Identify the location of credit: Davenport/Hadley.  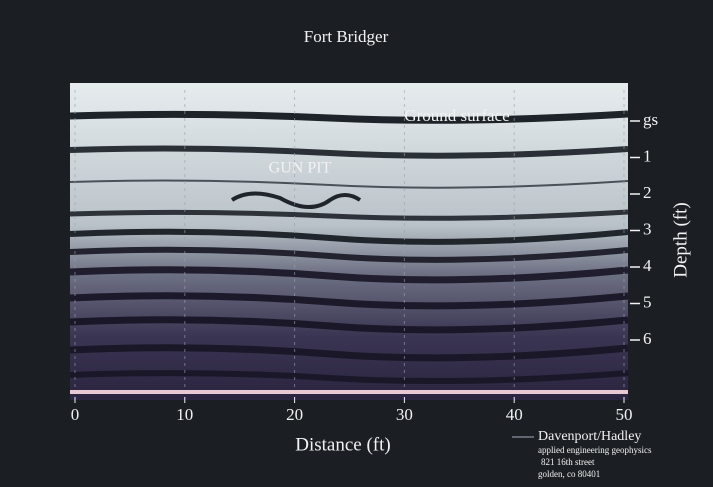
(589, 436).